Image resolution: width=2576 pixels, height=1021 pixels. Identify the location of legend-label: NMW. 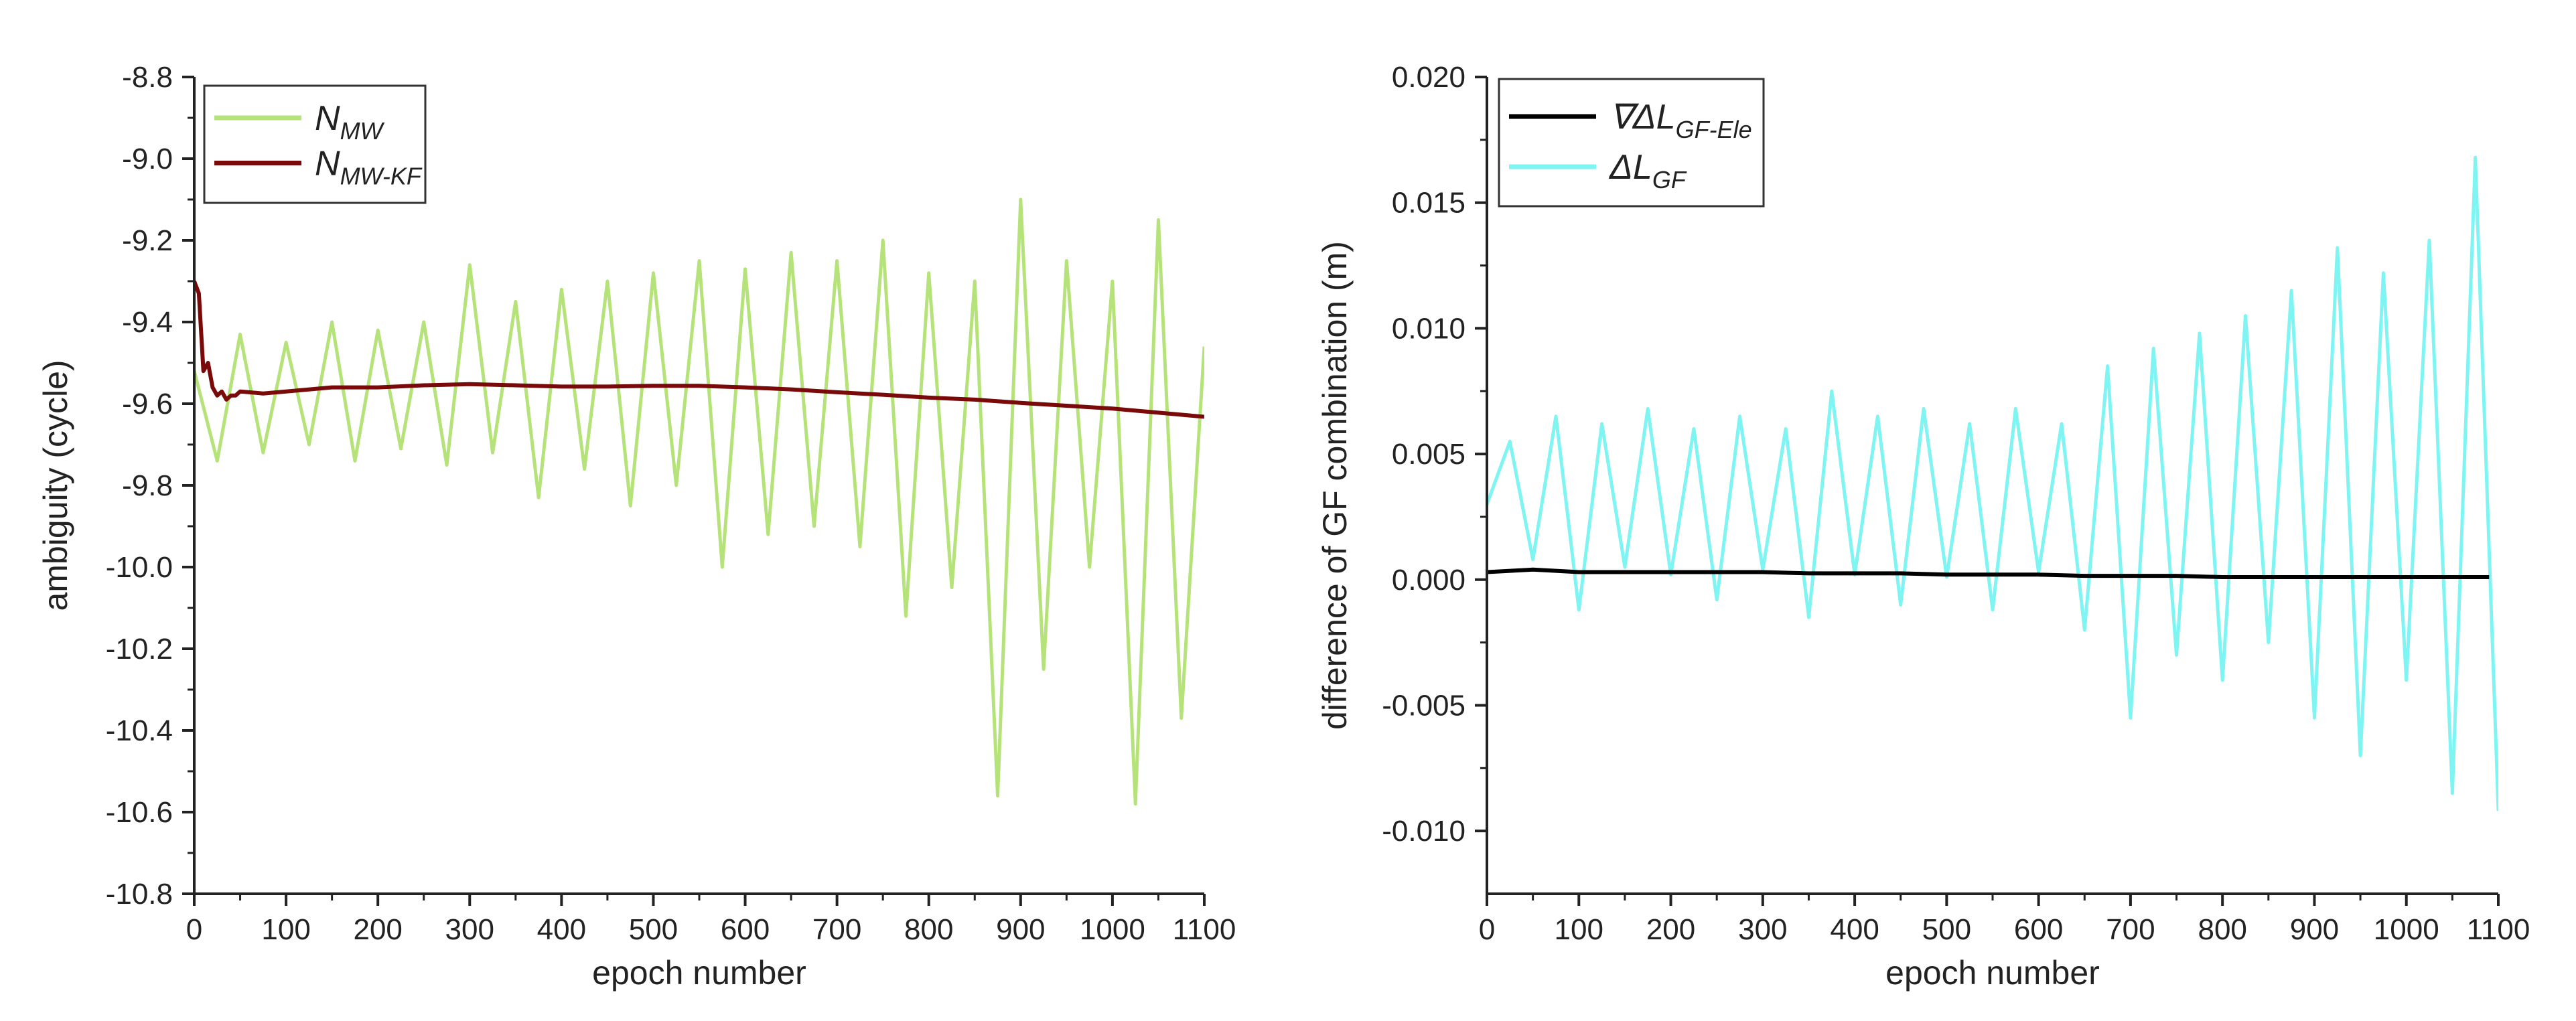
(350, 122).